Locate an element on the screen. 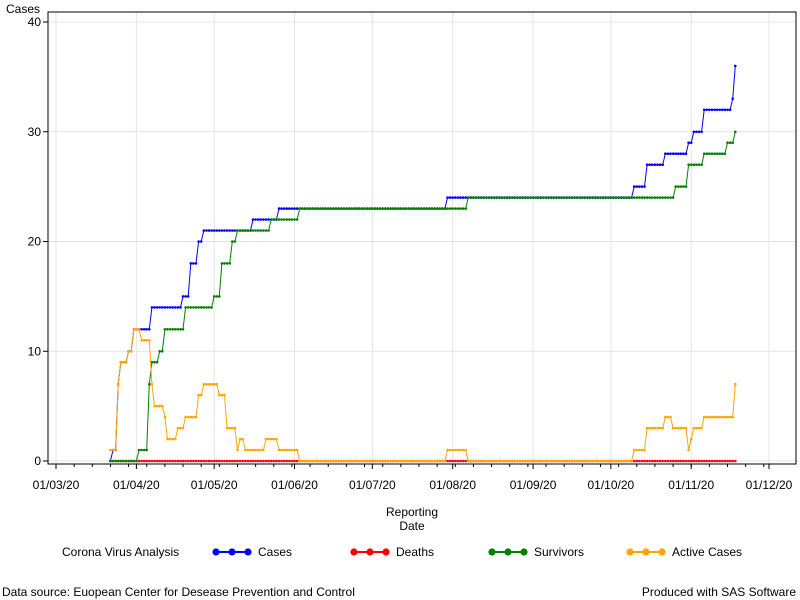 The width and height of the screenshot is (800, 600). x-tick-label: 01/04/20 is located at coordinates (136, 485).